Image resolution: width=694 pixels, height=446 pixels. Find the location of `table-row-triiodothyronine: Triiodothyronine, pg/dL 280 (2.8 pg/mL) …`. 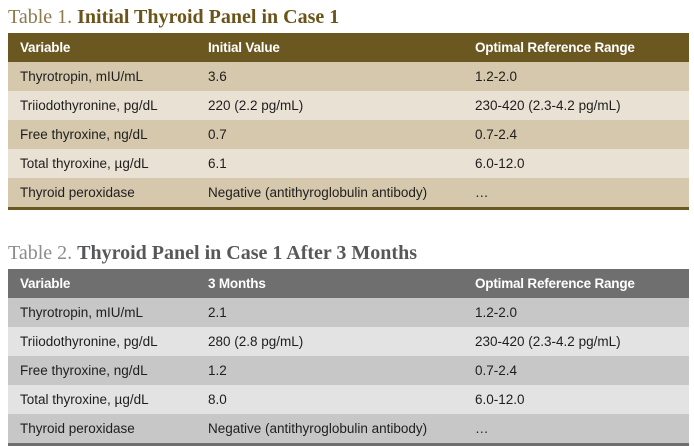

table-row-triiodothyronine: Triiodothyronine, pg/dL 280 (2.8 pg/mL) … is located at coordinates (348, 341).